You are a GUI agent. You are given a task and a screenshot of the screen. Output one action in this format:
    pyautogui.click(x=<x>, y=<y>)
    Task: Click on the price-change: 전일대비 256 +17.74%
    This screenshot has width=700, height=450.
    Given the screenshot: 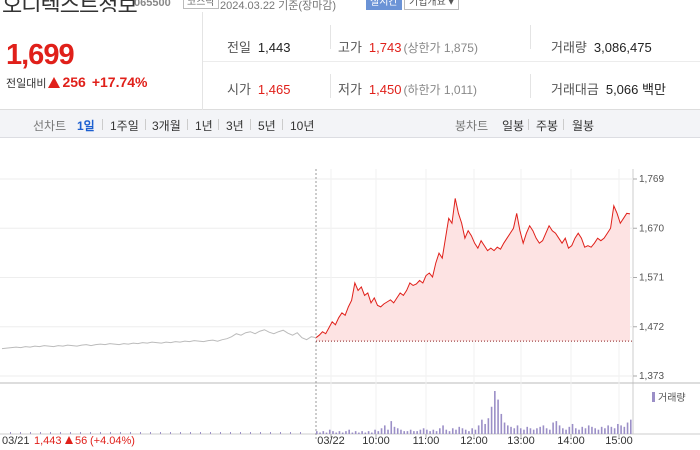 What is the action you would take?
    pyautogui.click(x=77, y=82)
    